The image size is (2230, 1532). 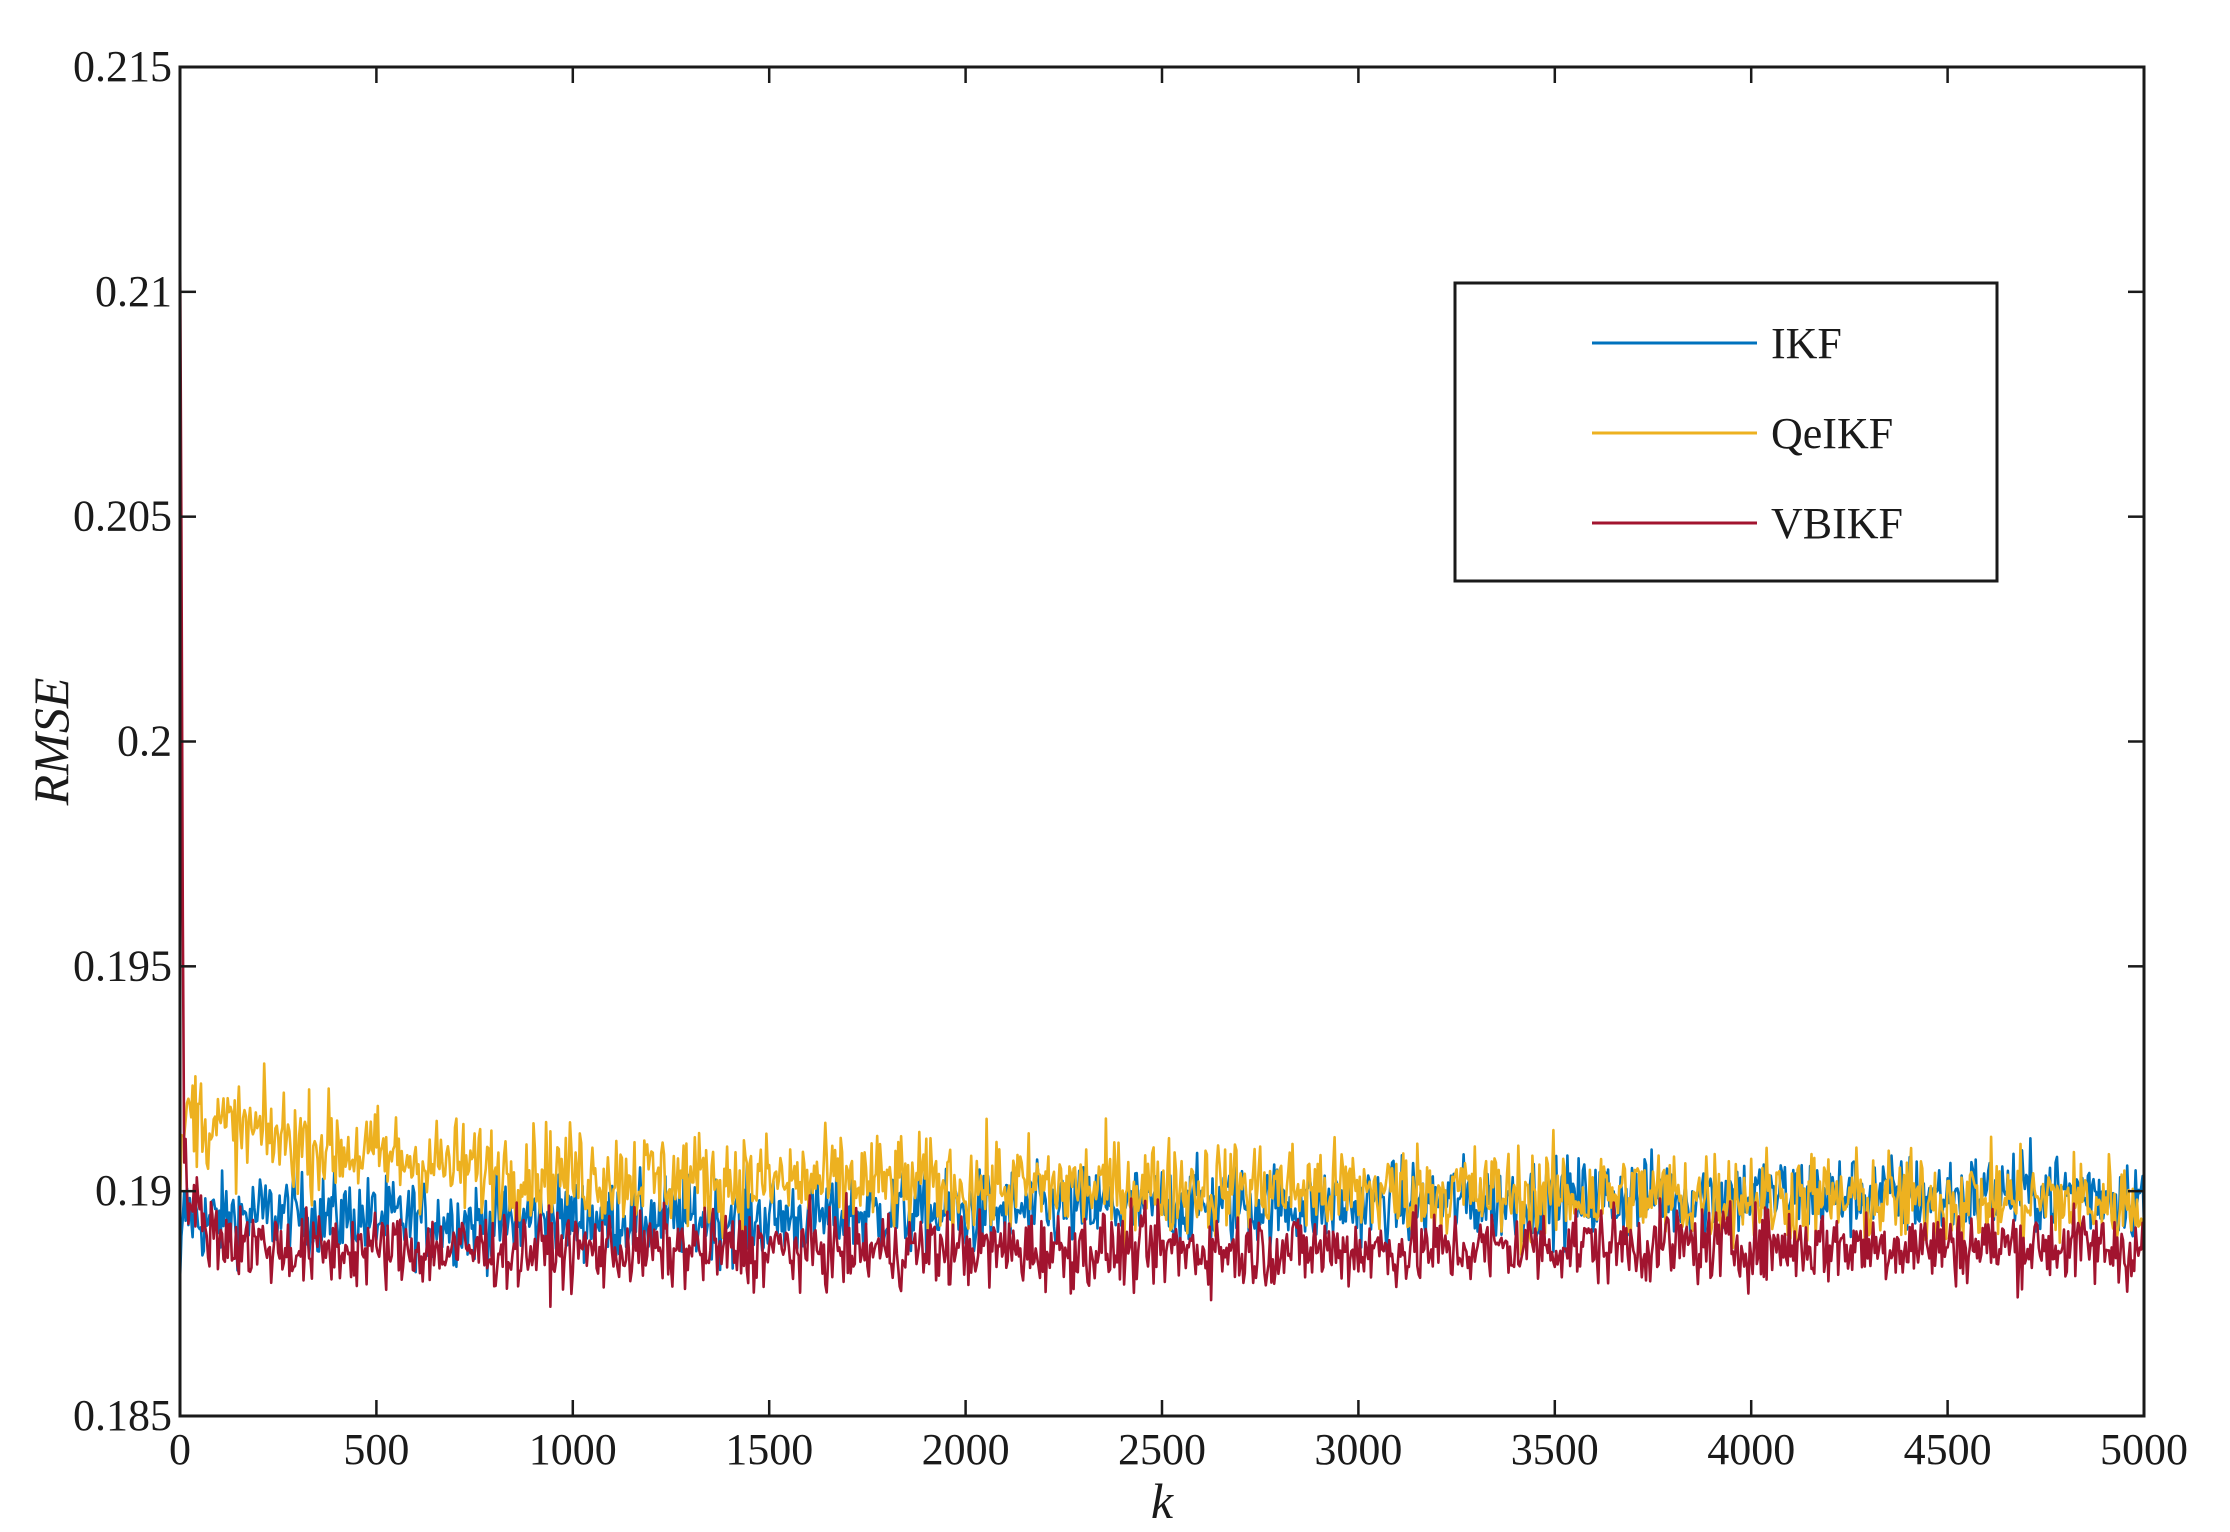 What do you see at coordinates (1555, 1449) in the screenshot?
I see `x-tick-label: 3500` at bounding box center [1555, 1449].